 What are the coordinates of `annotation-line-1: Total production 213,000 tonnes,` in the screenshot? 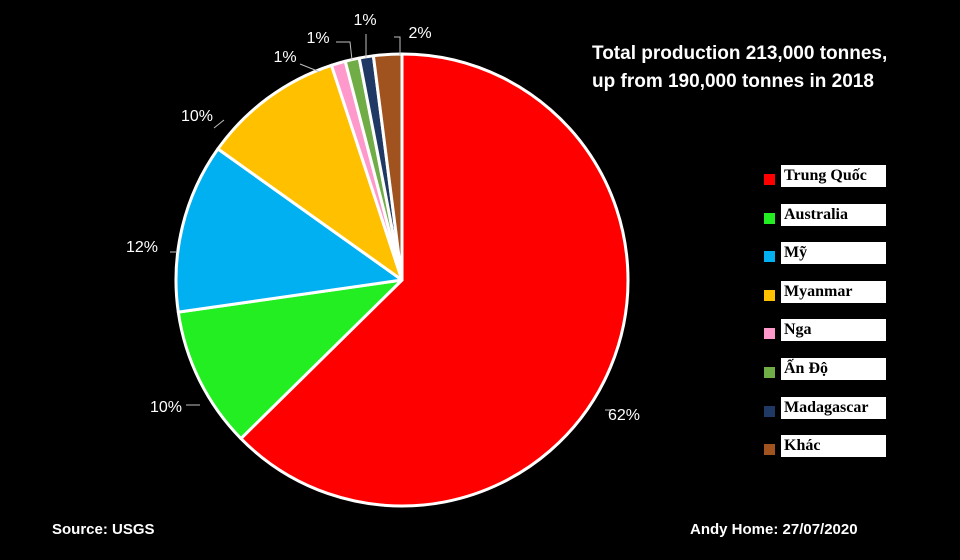 It's located at (740, 53).